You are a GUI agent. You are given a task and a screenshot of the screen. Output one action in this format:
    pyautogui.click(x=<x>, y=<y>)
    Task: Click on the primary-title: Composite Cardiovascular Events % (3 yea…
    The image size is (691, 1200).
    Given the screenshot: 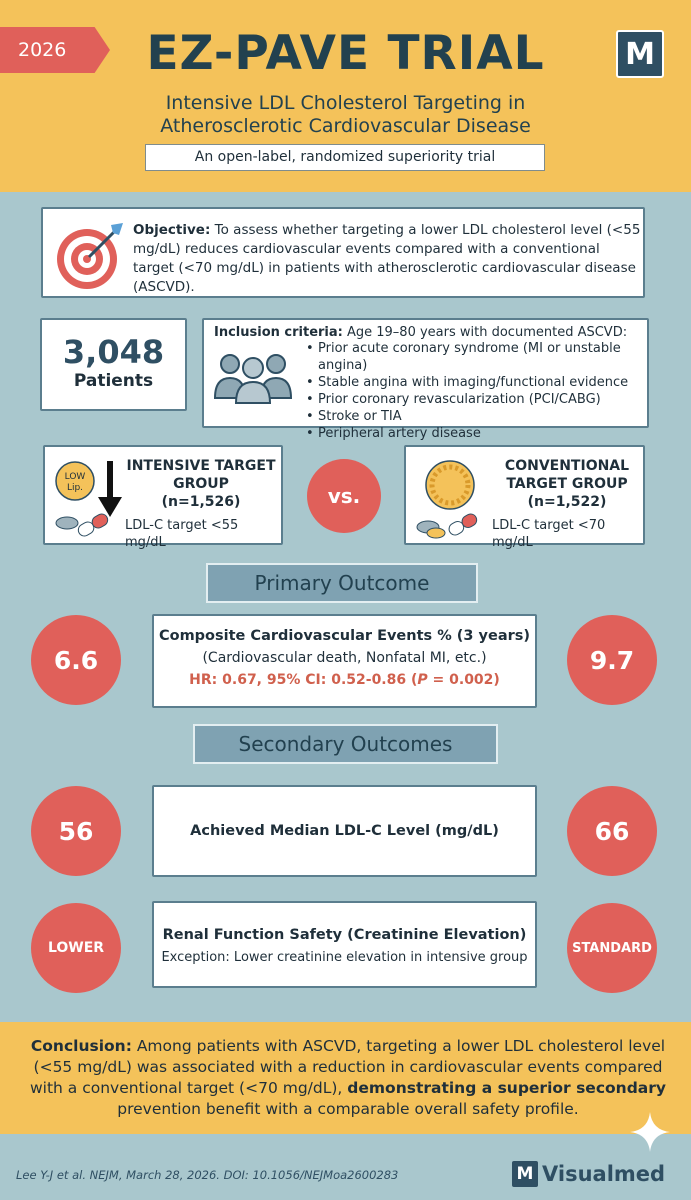 What is the action you would take?
    pyautogui.click(x=344, y=636)
    